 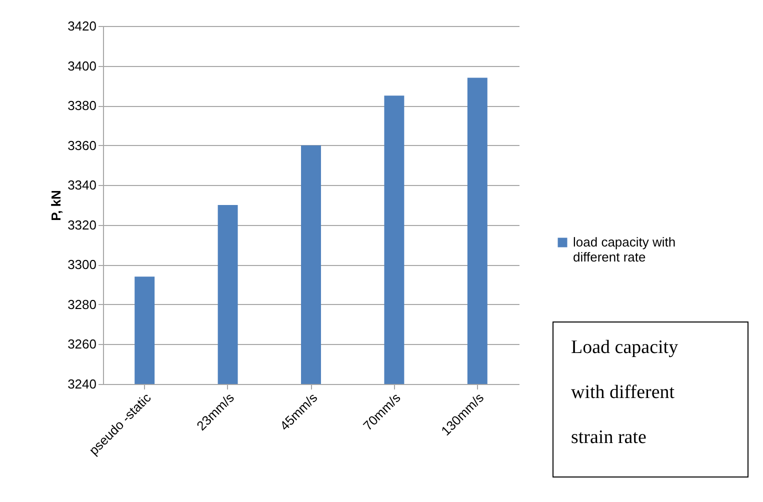 I want to click on legend-label: load capacity with different rate, so click(x=624, y=249).